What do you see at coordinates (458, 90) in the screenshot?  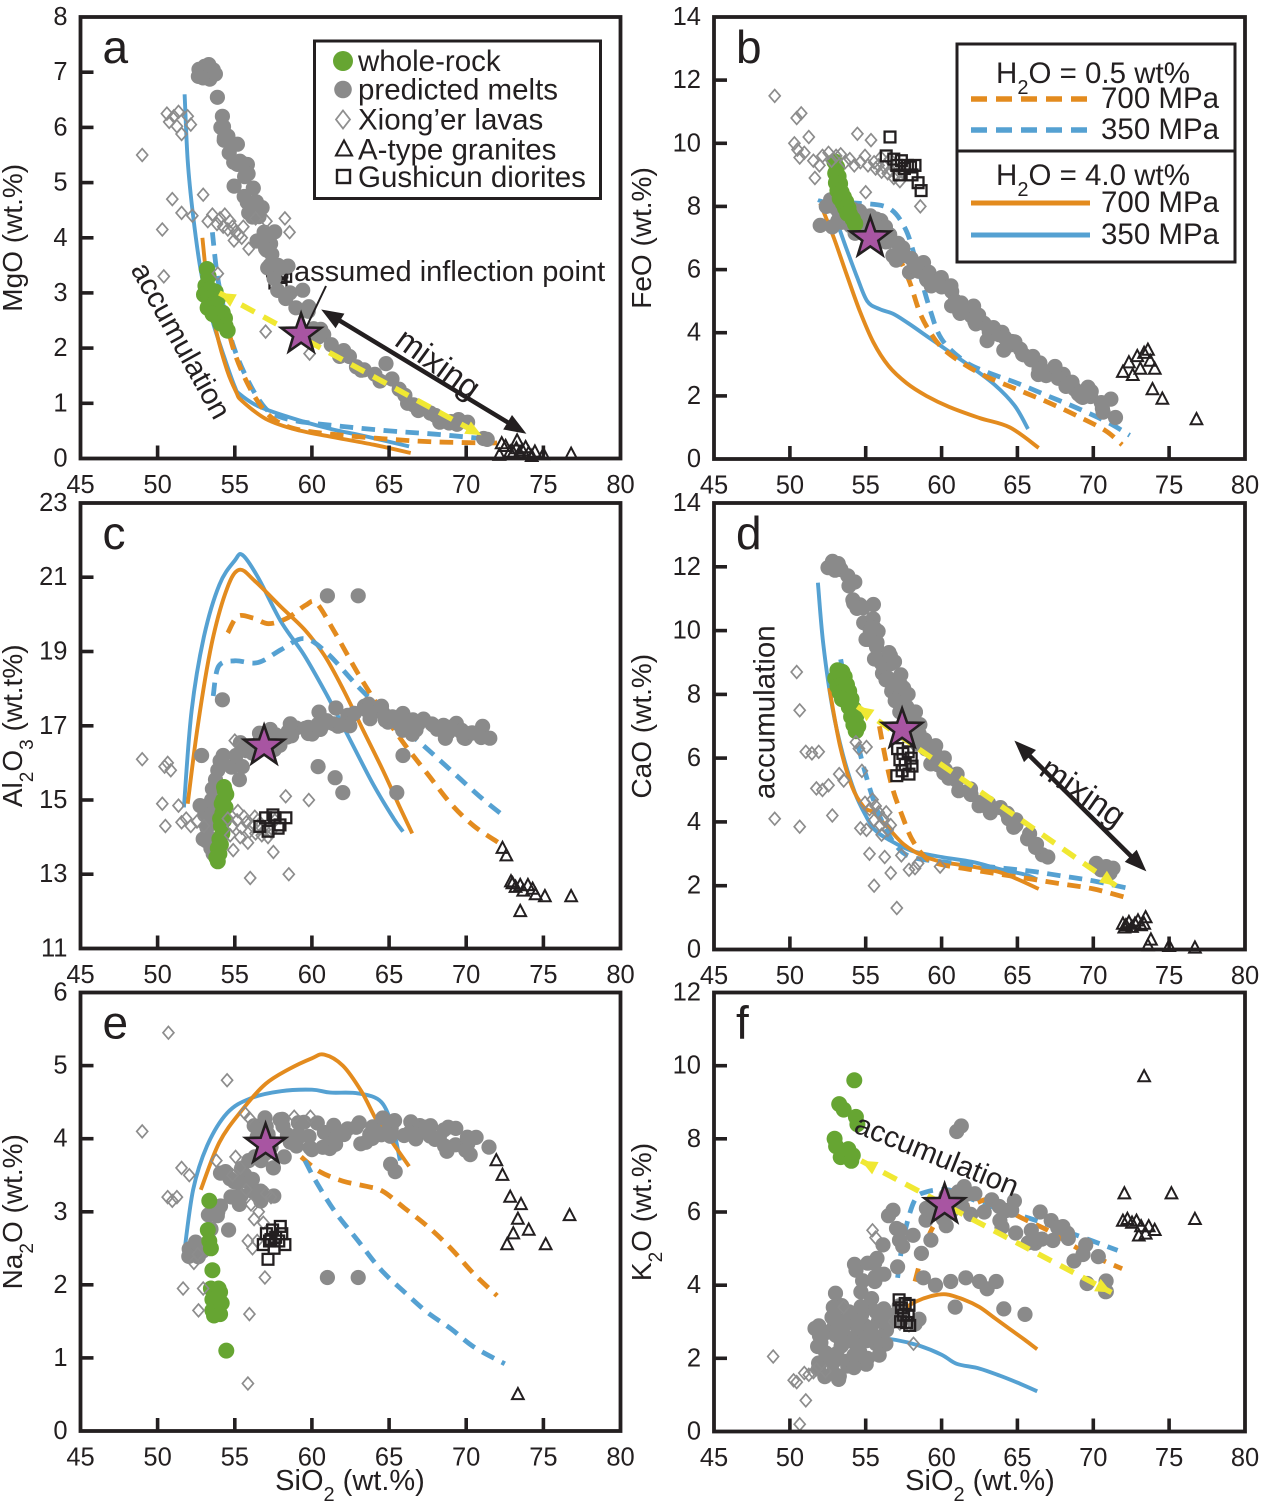 I see `svg-text: predicted melts` at bounding box center [458, 90].